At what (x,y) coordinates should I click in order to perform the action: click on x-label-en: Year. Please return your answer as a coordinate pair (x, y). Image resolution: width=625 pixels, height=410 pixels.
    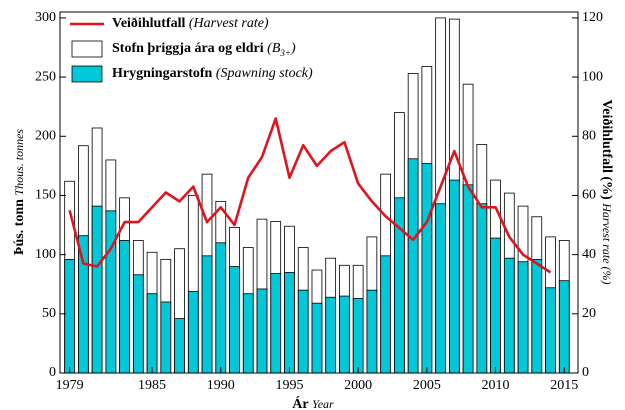
    Looking at the image, I should click on (323, 403).